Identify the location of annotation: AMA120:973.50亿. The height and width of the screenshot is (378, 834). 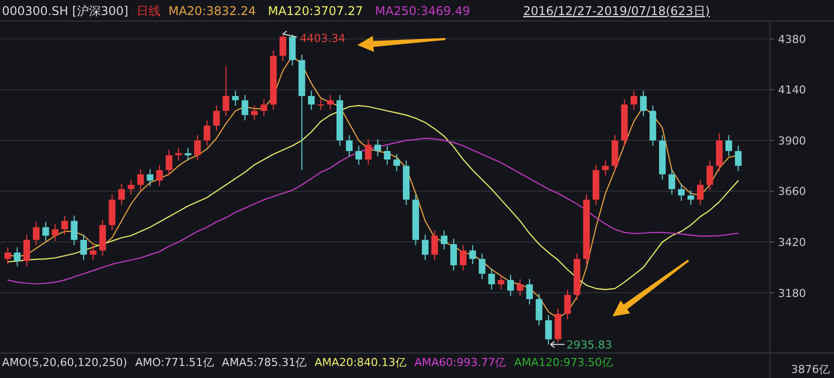
(563, 362).